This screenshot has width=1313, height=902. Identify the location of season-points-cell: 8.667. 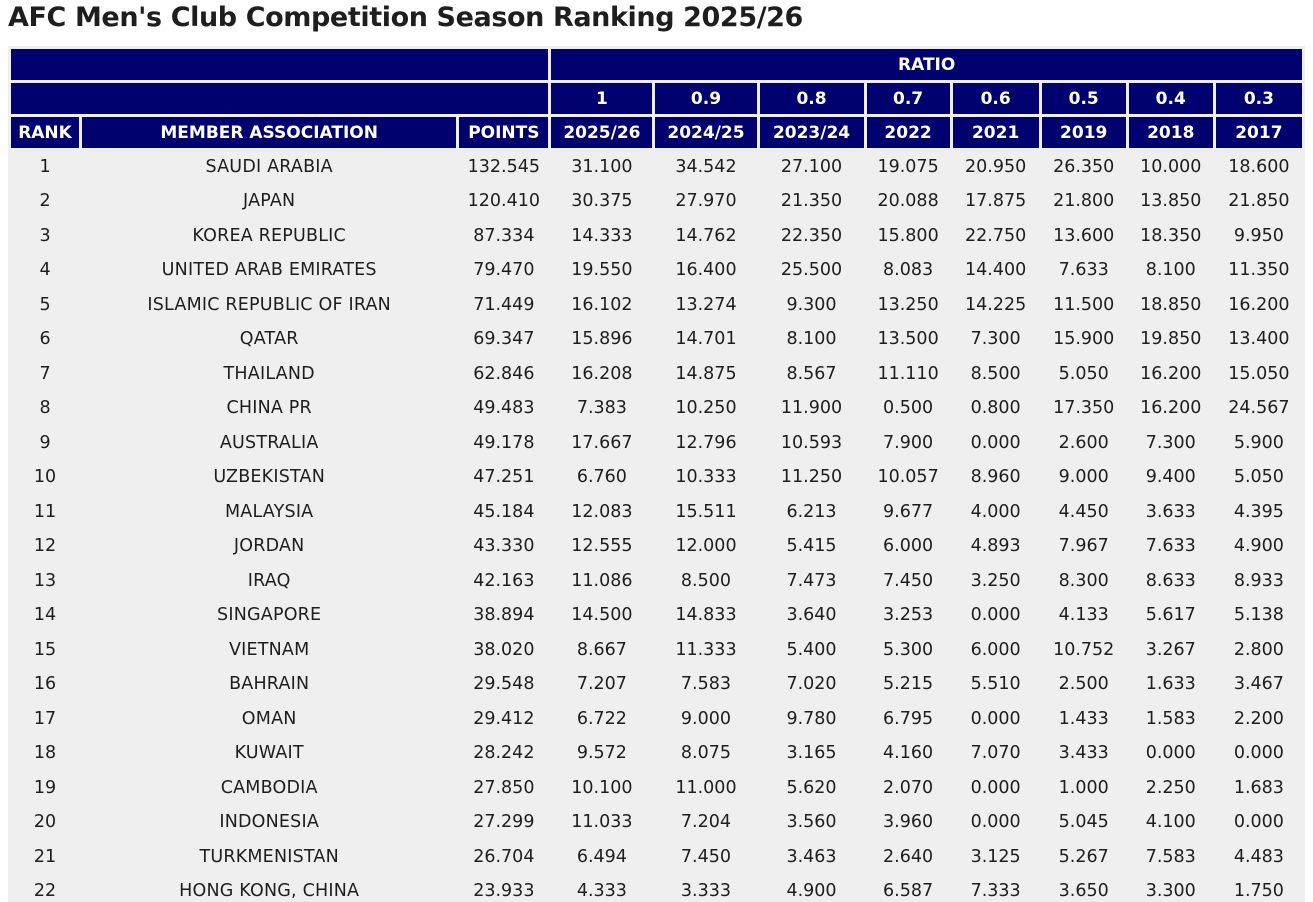
(602, 650).